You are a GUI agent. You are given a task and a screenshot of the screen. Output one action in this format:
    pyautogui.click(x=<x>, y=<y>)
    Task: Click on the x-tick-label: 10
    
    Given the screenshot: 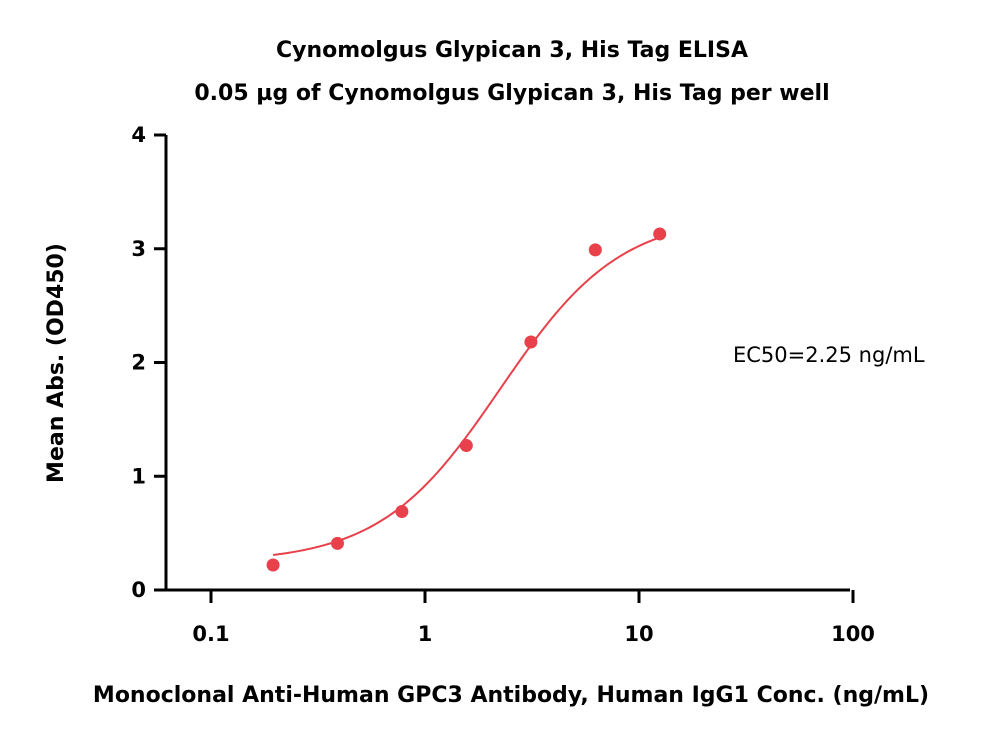 What is the action you would take?
    pyautogui.click(x=638, y=634)
    